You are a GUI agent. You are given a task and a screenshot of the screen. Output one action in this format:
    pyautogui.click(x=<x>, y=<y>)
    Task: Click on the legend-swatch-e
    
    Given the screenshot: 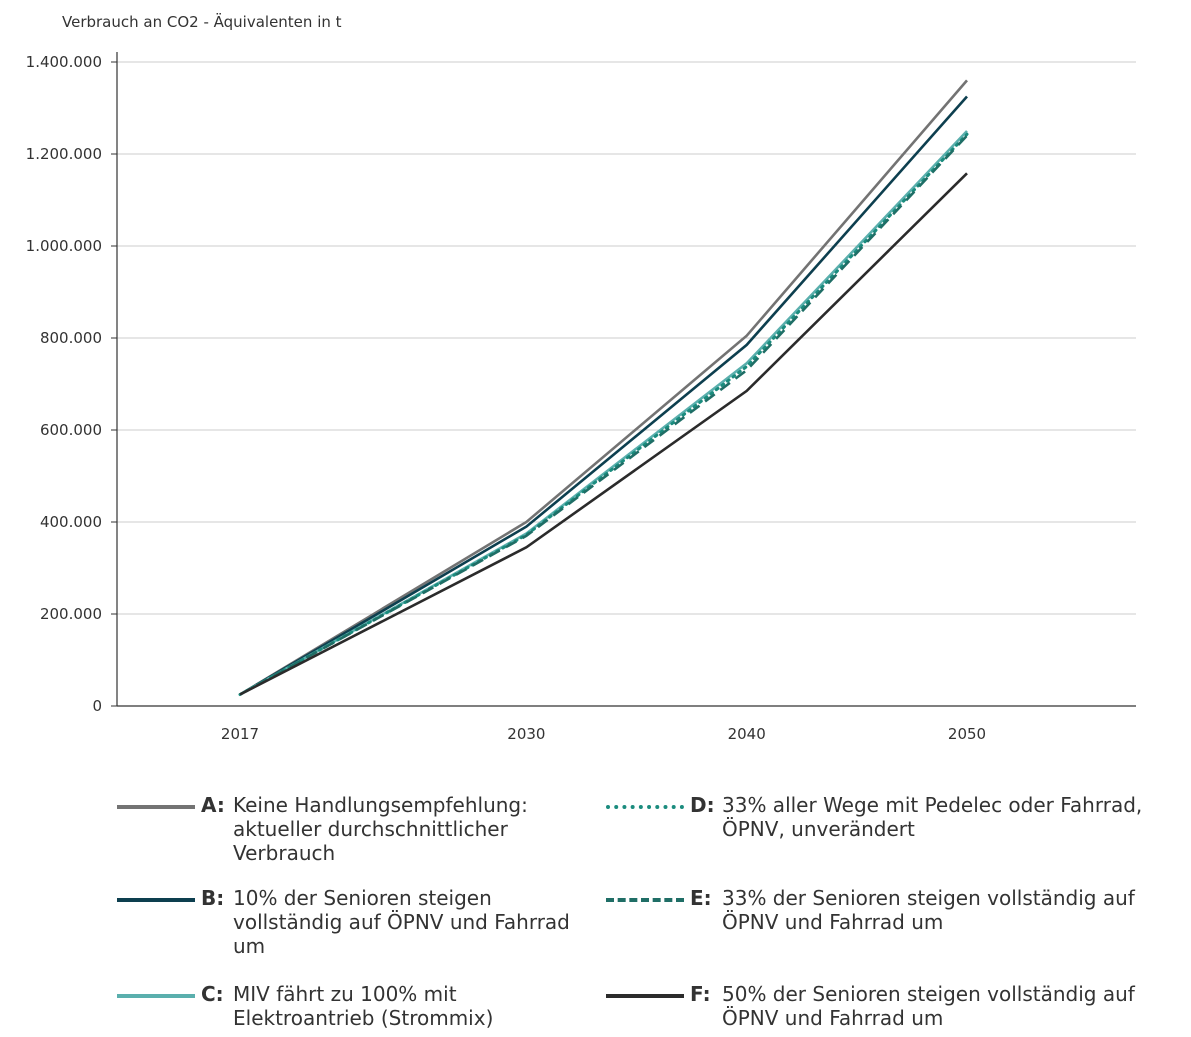 What is the action you would take?
    pyautogui.click(x=645, y=900)
    